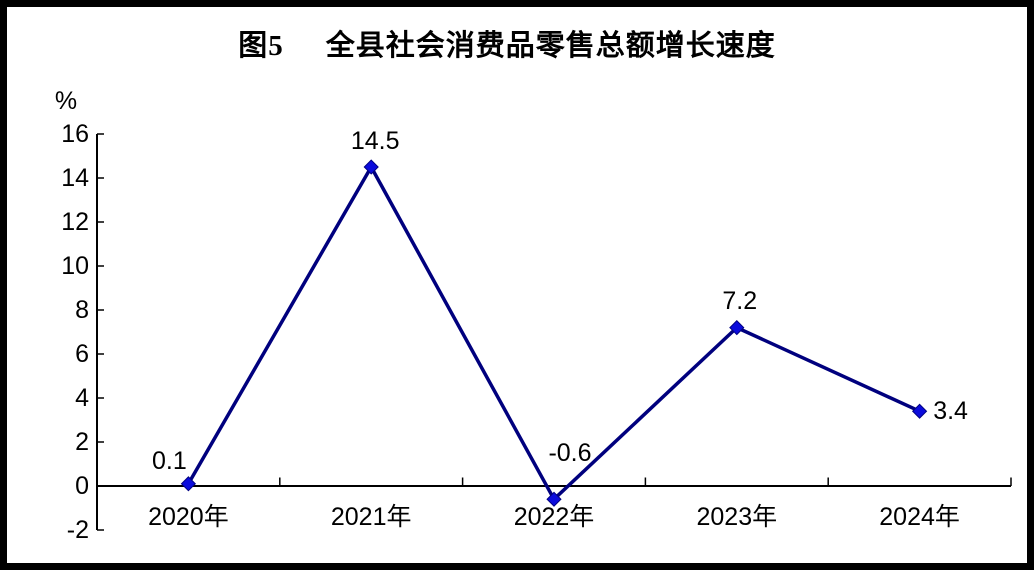  I want to click on chart-title: 图5 全县社会消费品零售总额增长速度, so click(507, 43).